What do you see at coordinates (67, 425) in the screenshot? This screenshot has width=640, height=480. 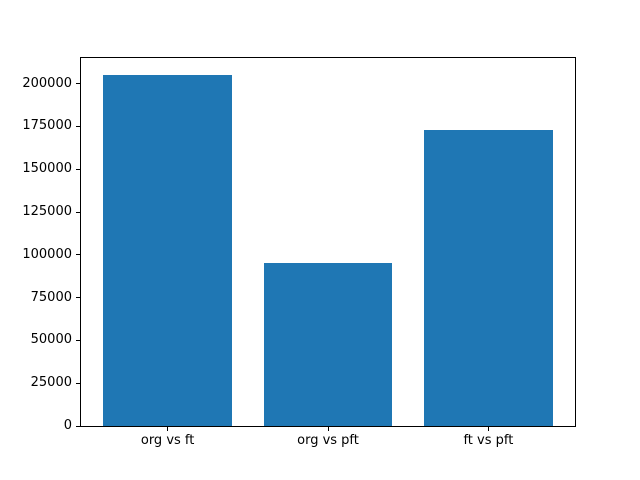 I see `y-tick-label: 0` at bounding box center [67, 425].